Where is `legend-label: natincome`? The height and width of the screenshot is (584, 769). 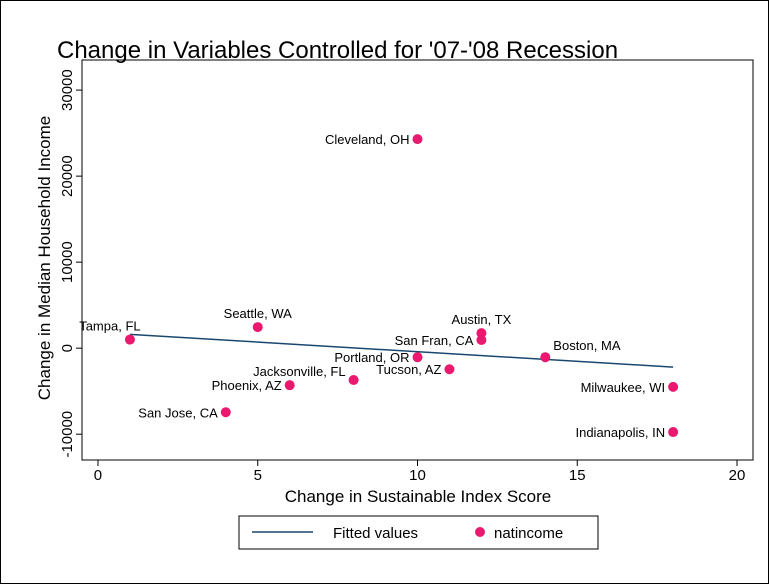 legend-label: natincome is located at coordinates (528, 533).